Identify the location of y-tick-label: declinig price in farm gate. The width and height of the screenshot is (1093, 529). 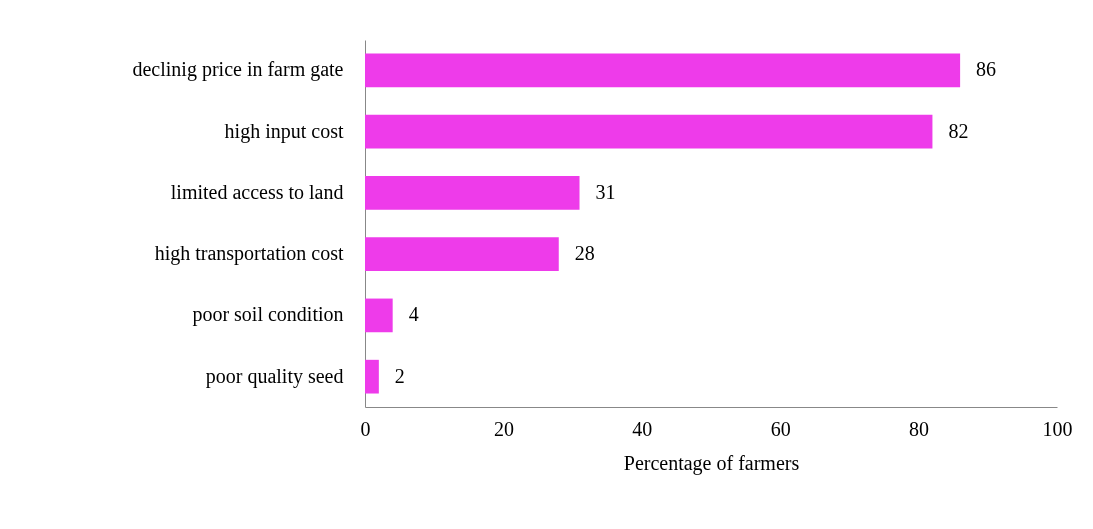
(238, 70).